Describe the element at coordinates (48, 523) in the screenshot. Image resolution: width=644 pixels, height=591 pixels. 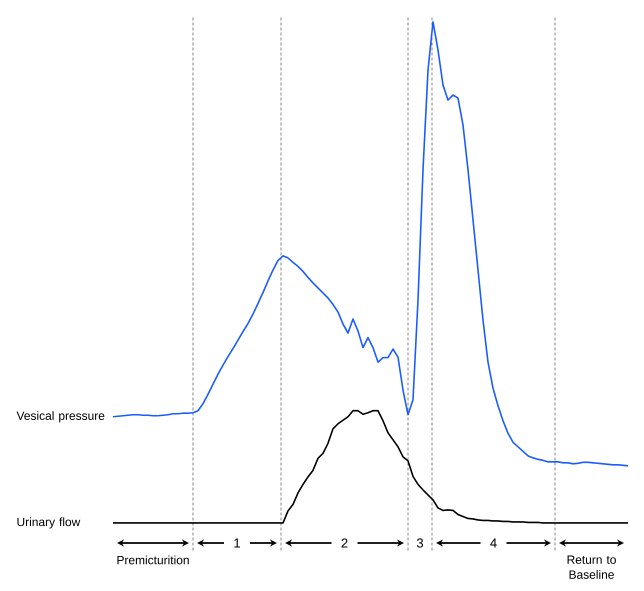
I see `text: Urinary flow` at that location.